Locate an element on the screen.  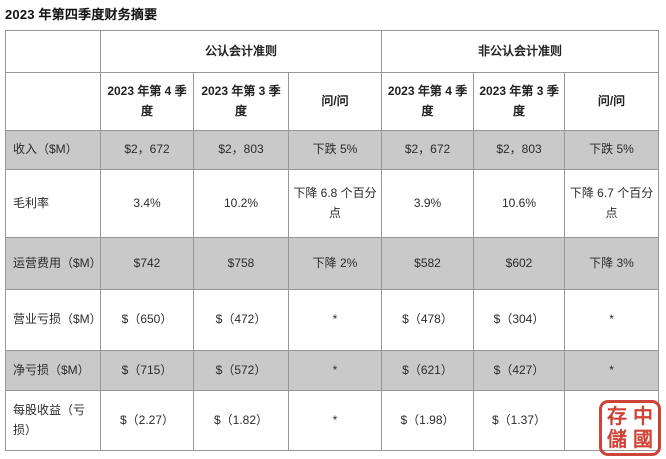
subheader-gaap-qoq: 问/问 is located at coordinates (335, 101).